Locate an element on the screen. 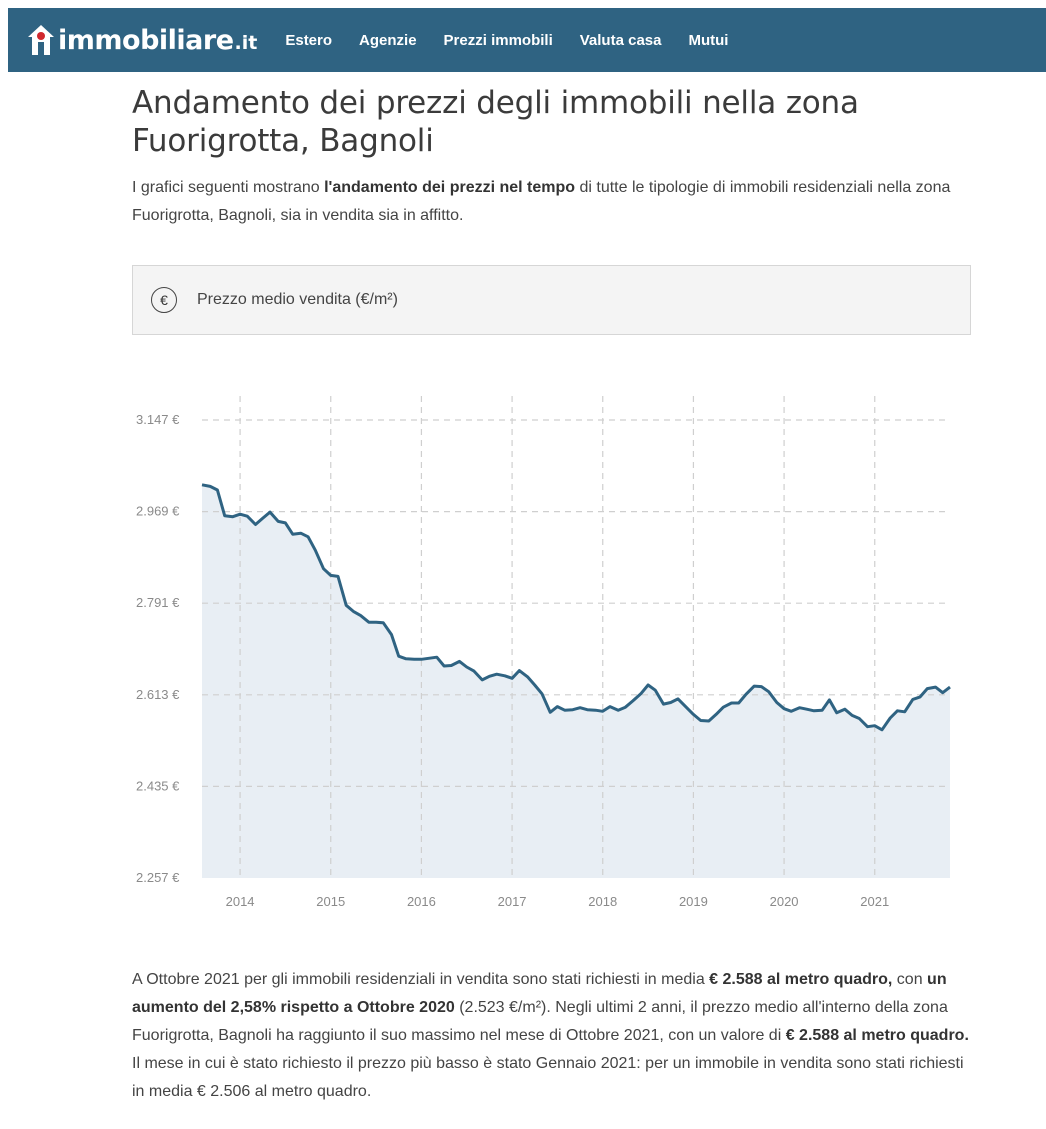 This screenshot has width=1046, height=1129. y-tick-label: 2.257 € is located at coordinates (158, 877).